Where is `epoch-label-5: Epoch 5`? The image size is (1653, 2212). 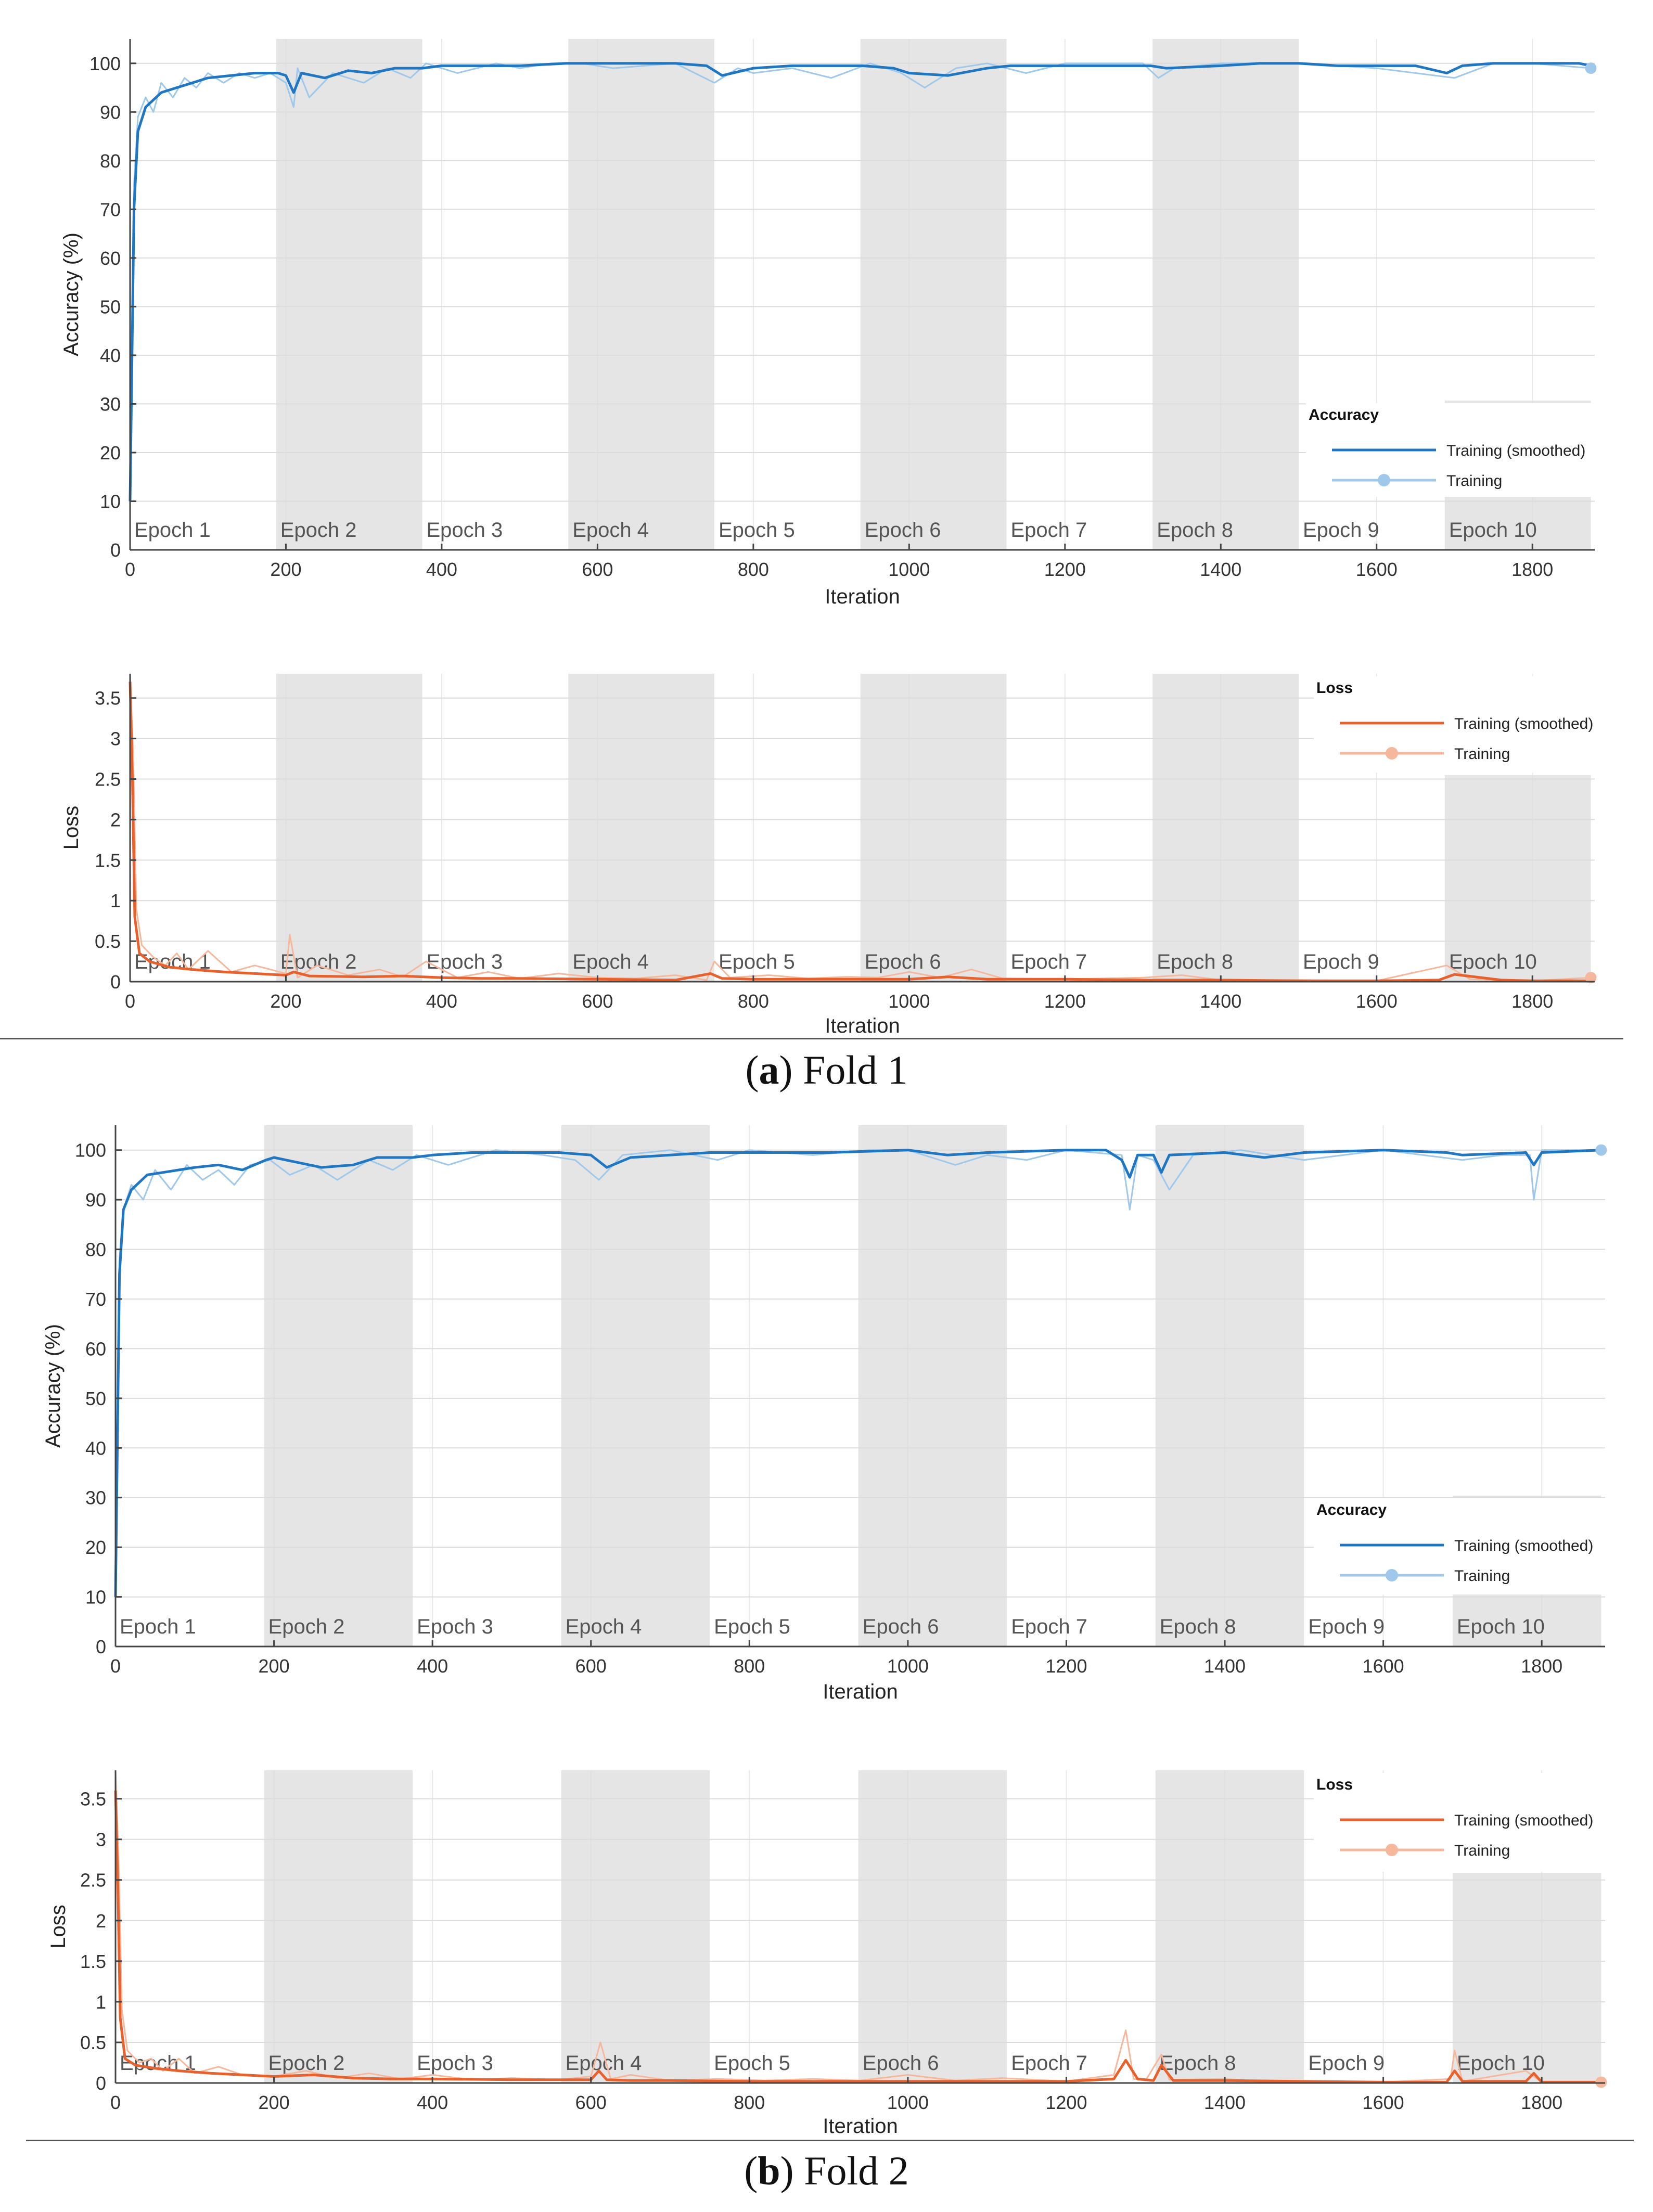
epoch-label-5: Epoch 5 is located at coordinates (757, 961).